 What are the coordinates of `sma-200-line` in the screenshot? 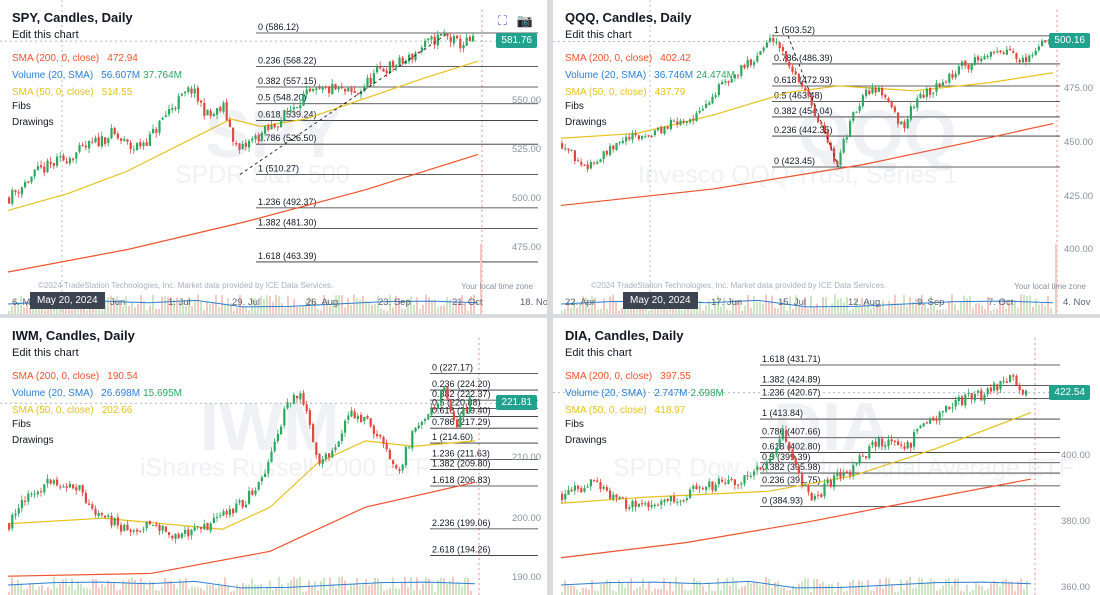 It's located at (241, 529).